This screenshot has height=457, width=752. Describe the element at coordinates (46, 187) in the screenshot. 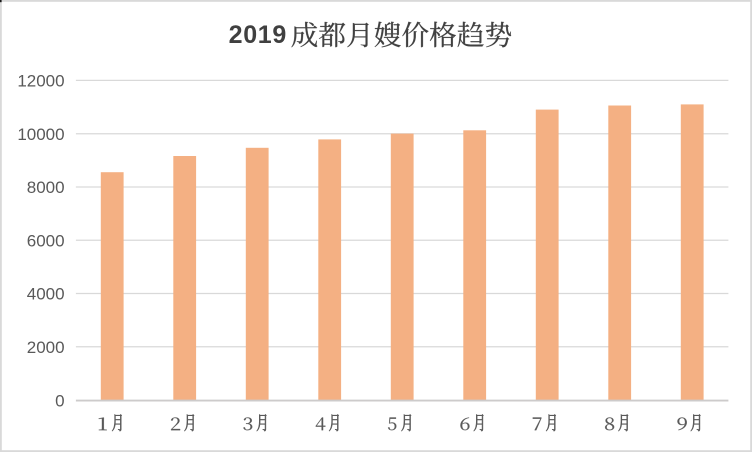

I see `svg-text: 8000` at that location.